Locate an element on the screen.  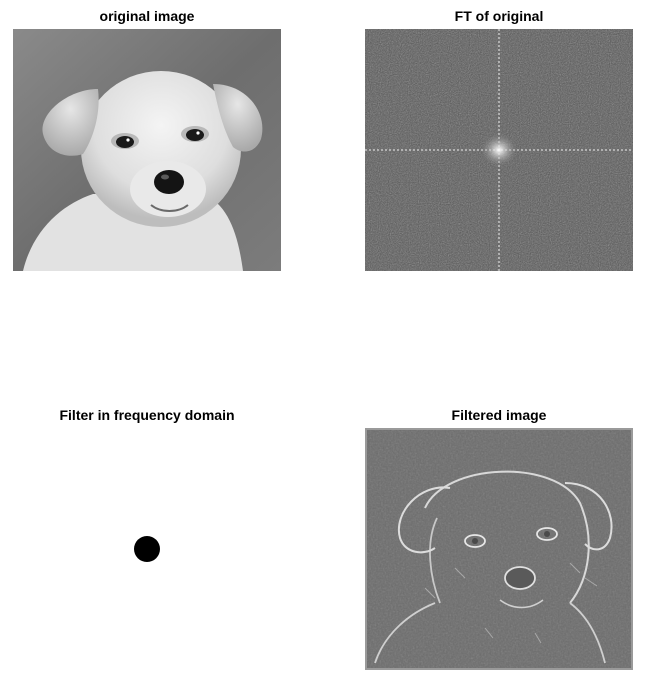
filter-dot is located at coordinates (147, 549).